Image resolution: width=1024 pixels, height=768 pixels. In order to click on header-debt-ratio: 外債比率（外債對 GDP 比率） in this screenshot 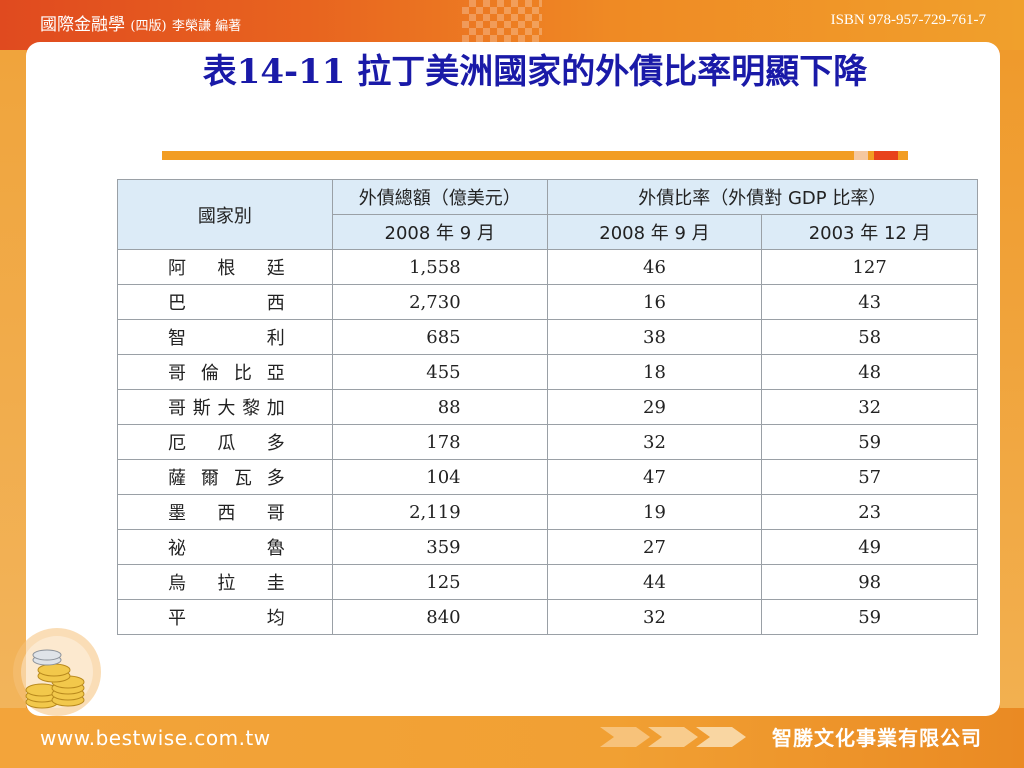, I will do `click(762, 197)`.